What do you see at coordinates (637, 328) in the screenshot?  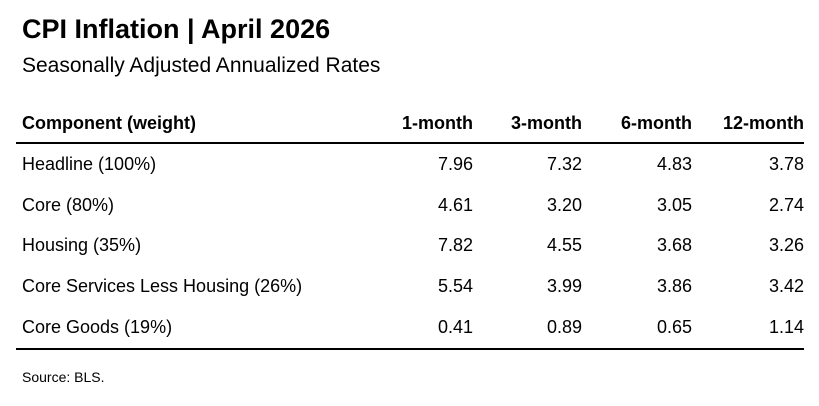 I see `cell-value: 0.65` at bounding box center [637, 328].